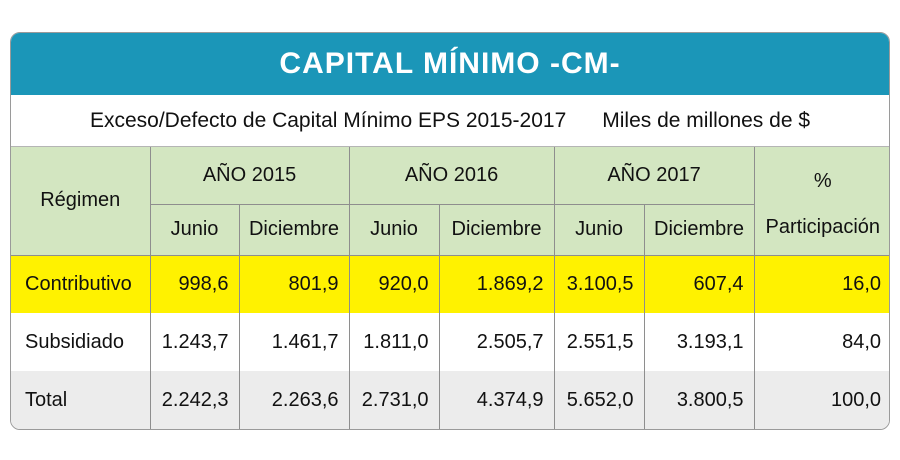  Describe the element at coordinates (450, 64) in the screenshot. I see `page-title: CAPITAL MÍNIMO -CM-` at that location.